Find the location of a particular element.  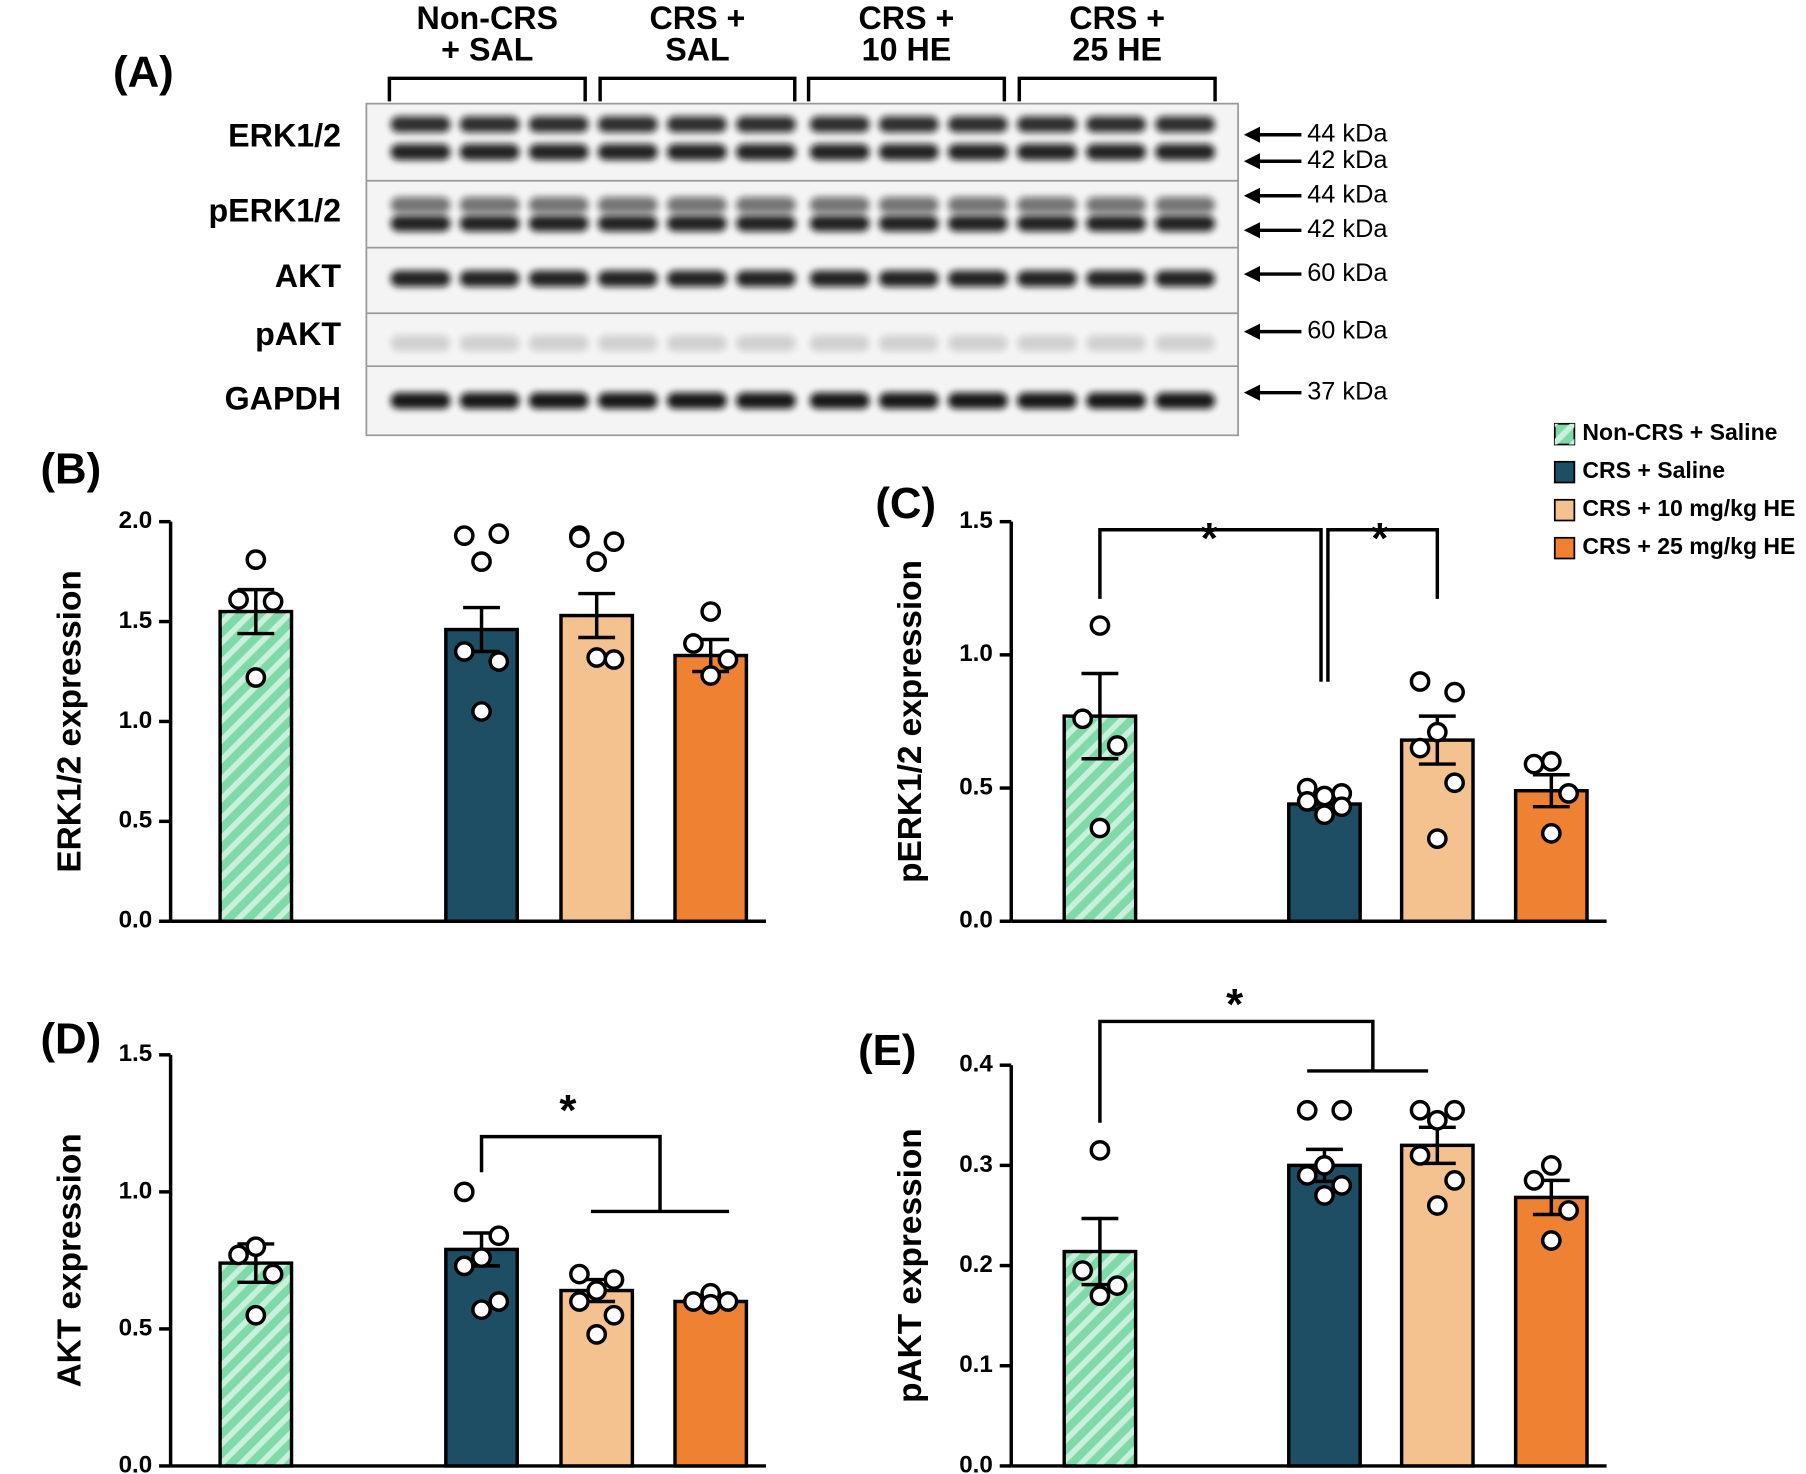

row-label: AKT is located at coordinates (308, 276).